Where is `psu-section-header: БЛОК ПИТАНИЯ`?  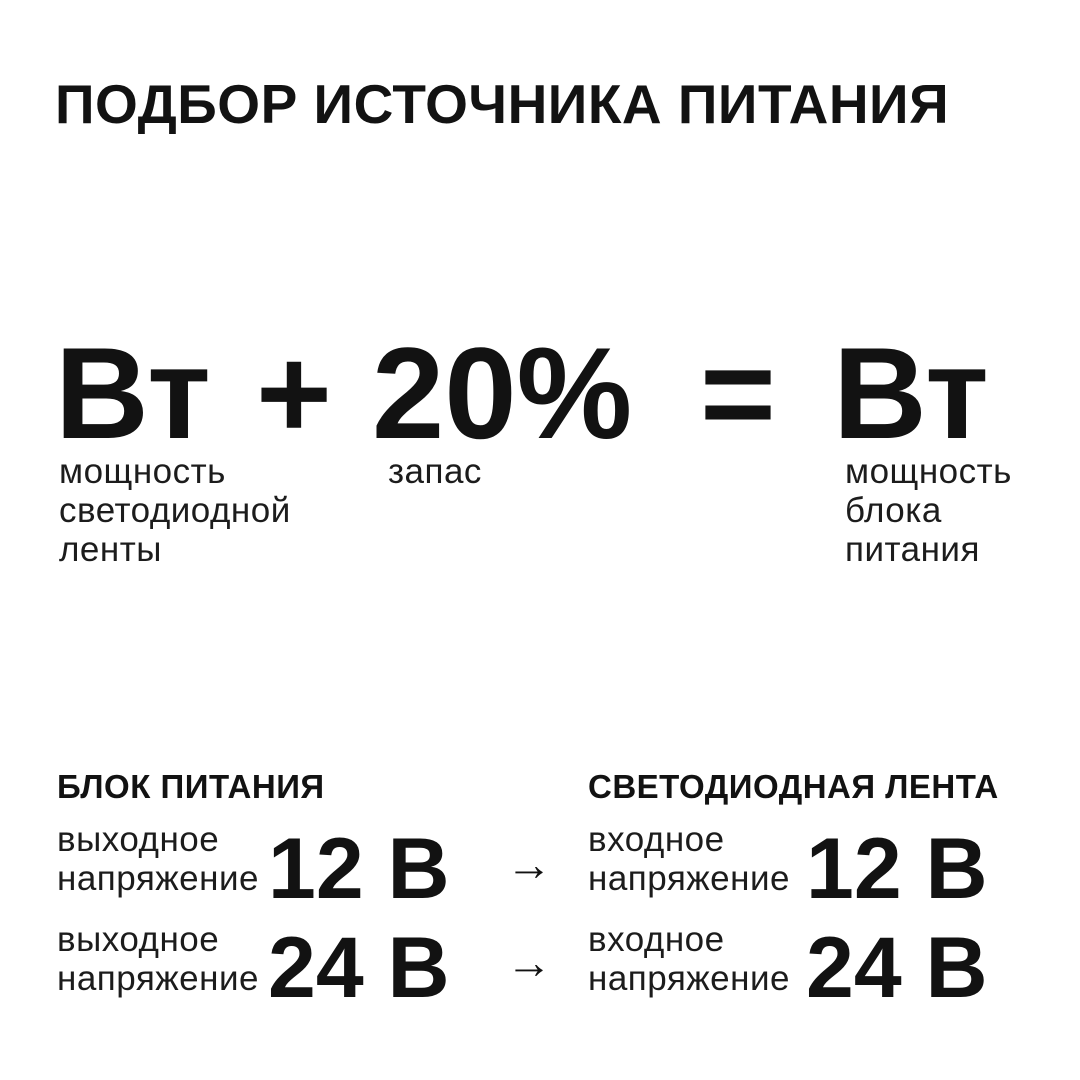 psu-section-header: БЛОК ПИТАНИЯ is located at coordinates (191, 786).